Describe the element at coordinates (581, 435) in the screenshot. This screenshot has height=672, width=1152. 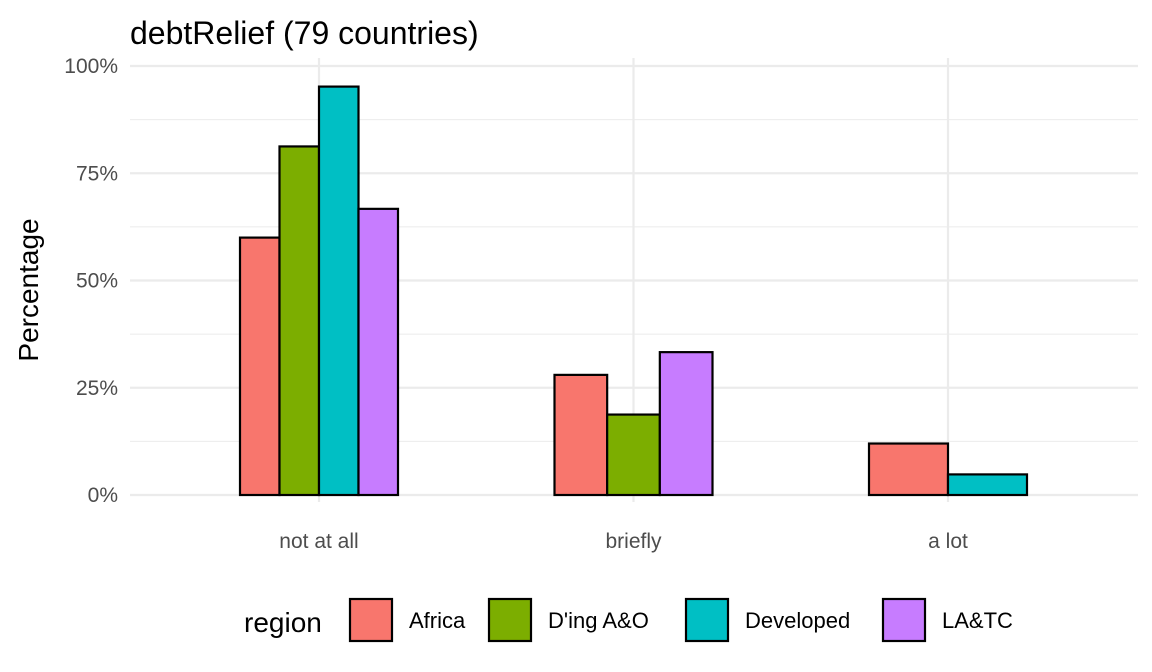
I see `bar-africa-briefly` at that location.